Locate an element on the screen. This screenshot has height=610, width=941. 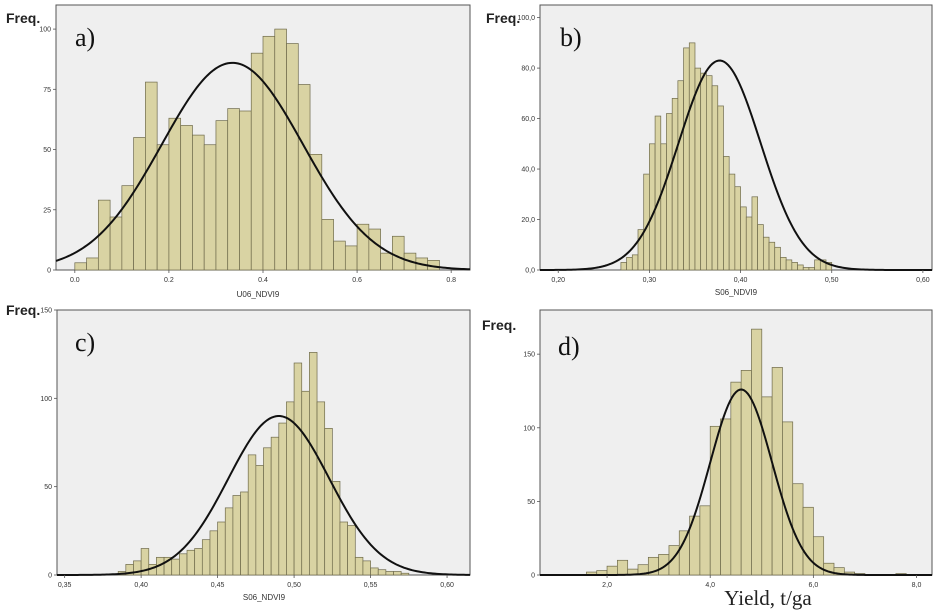
panel-a-letter: a) is located at coordinates (85, 37).